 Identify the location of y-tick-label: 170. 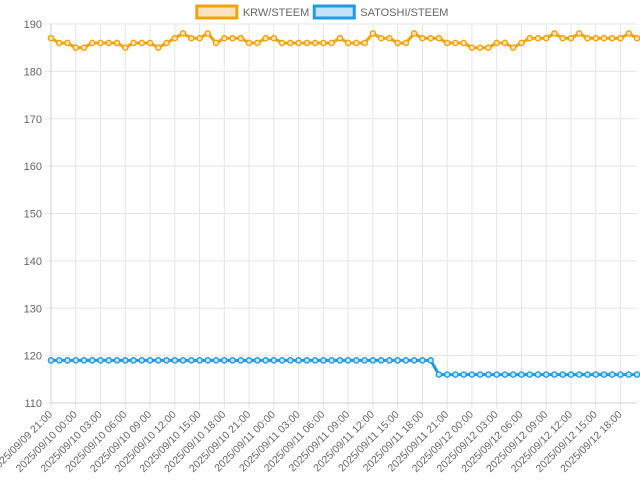
(33, 120).